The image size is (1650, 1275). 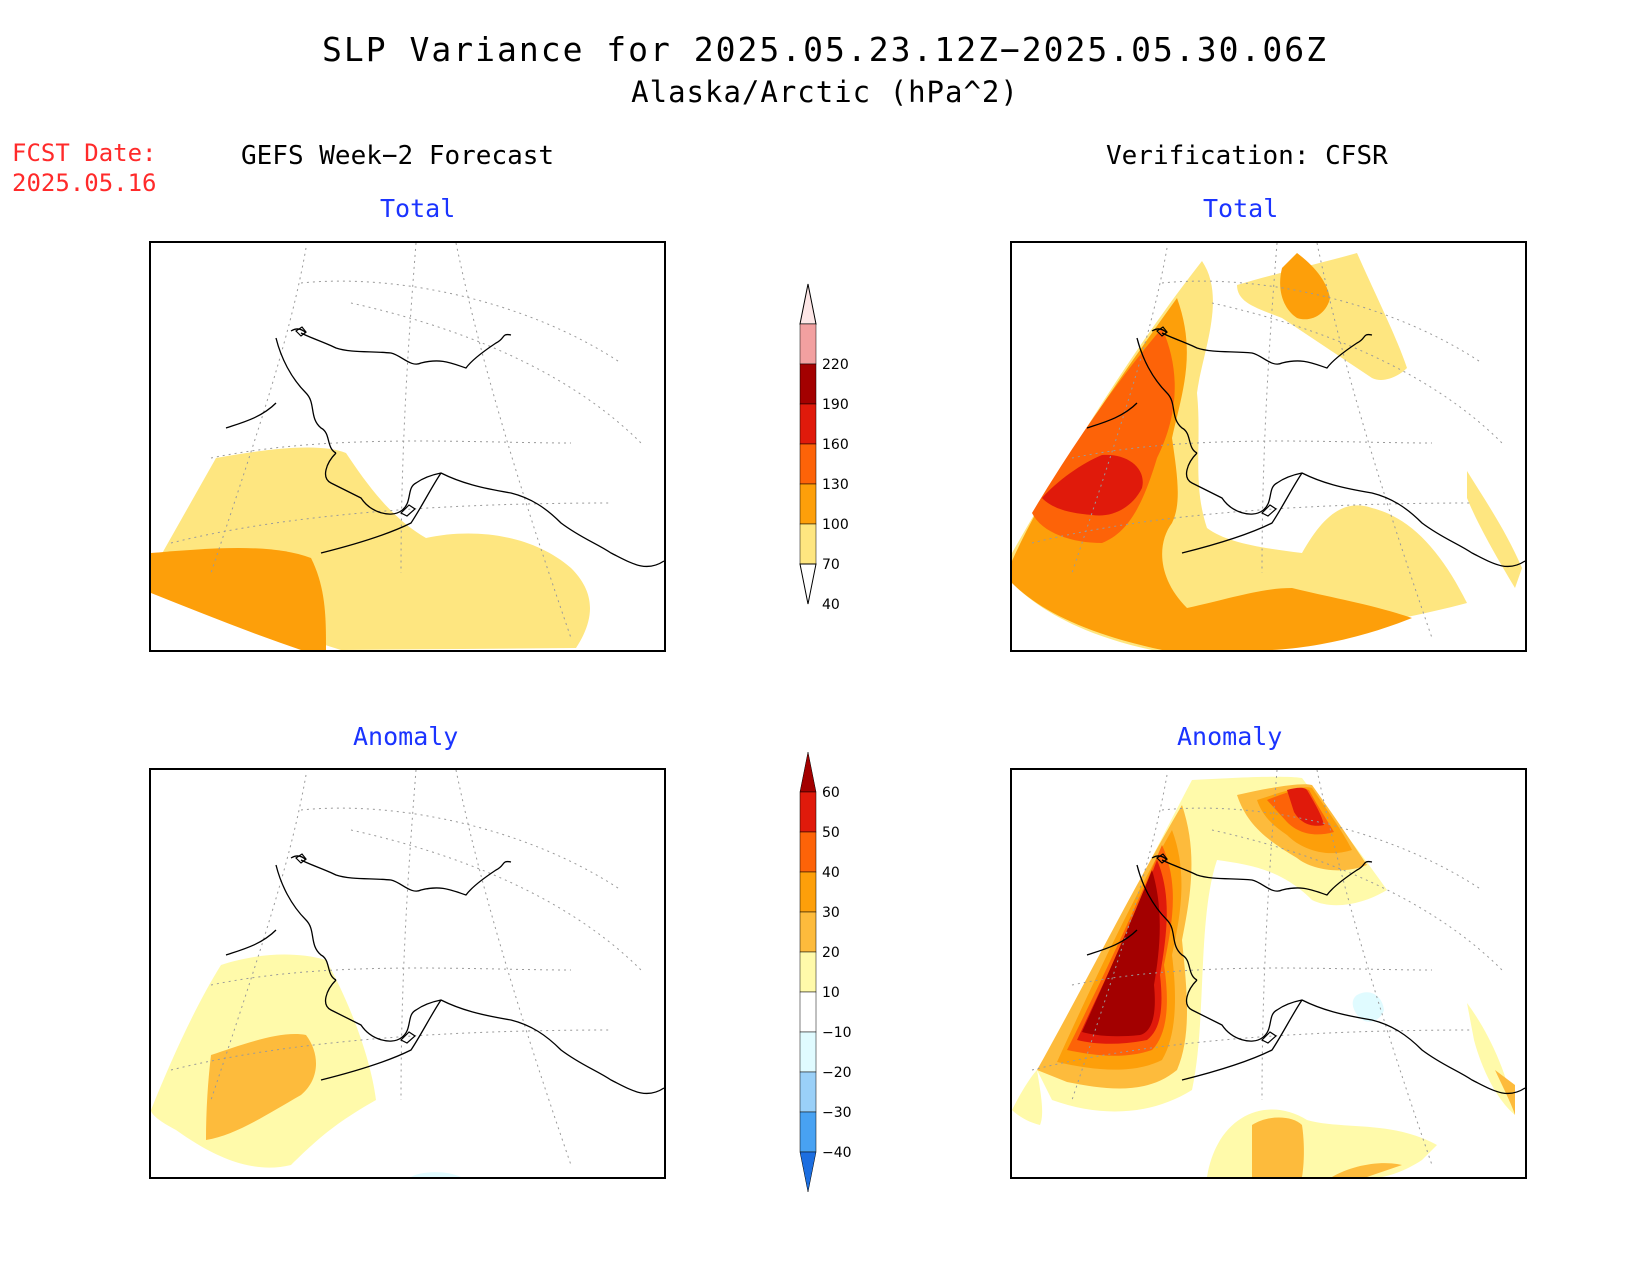 I want to click on colorbar-tick-label: 50, so click(x=831, y=833).